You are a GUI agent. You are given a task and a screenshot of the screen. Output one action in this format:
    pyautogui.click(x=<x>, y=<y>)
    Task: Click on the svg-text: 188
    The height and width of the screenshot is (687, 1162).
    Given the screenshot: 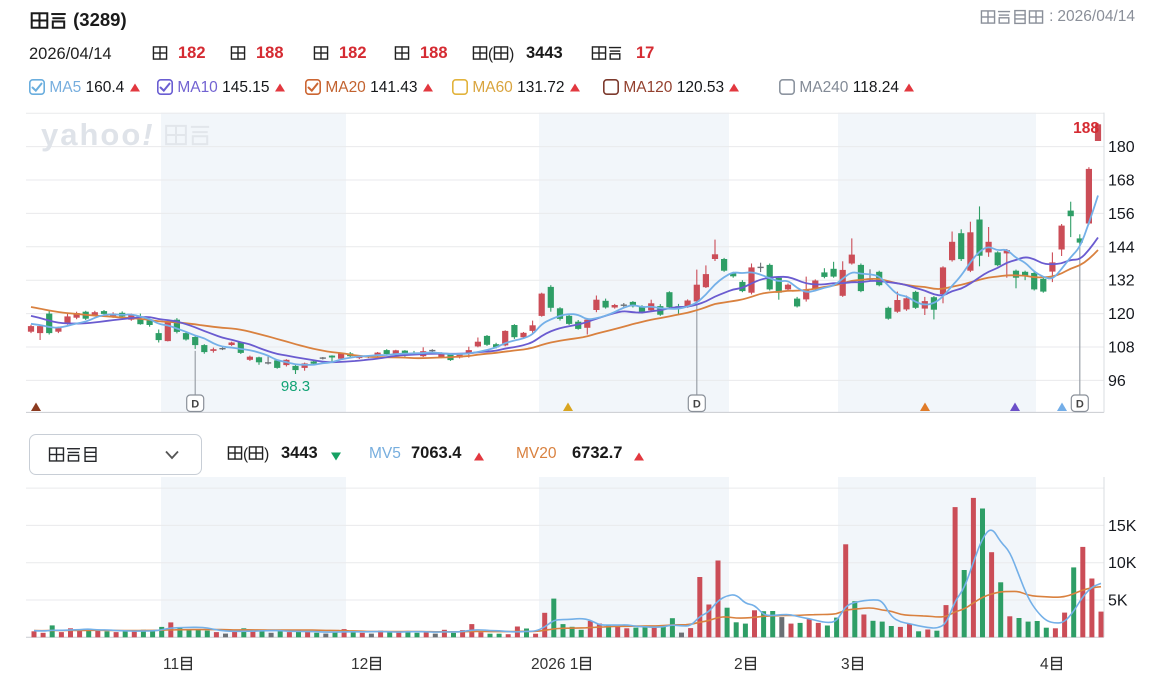 What is the action you would take?
    pyautogui.click(x=1086, y=128)
    